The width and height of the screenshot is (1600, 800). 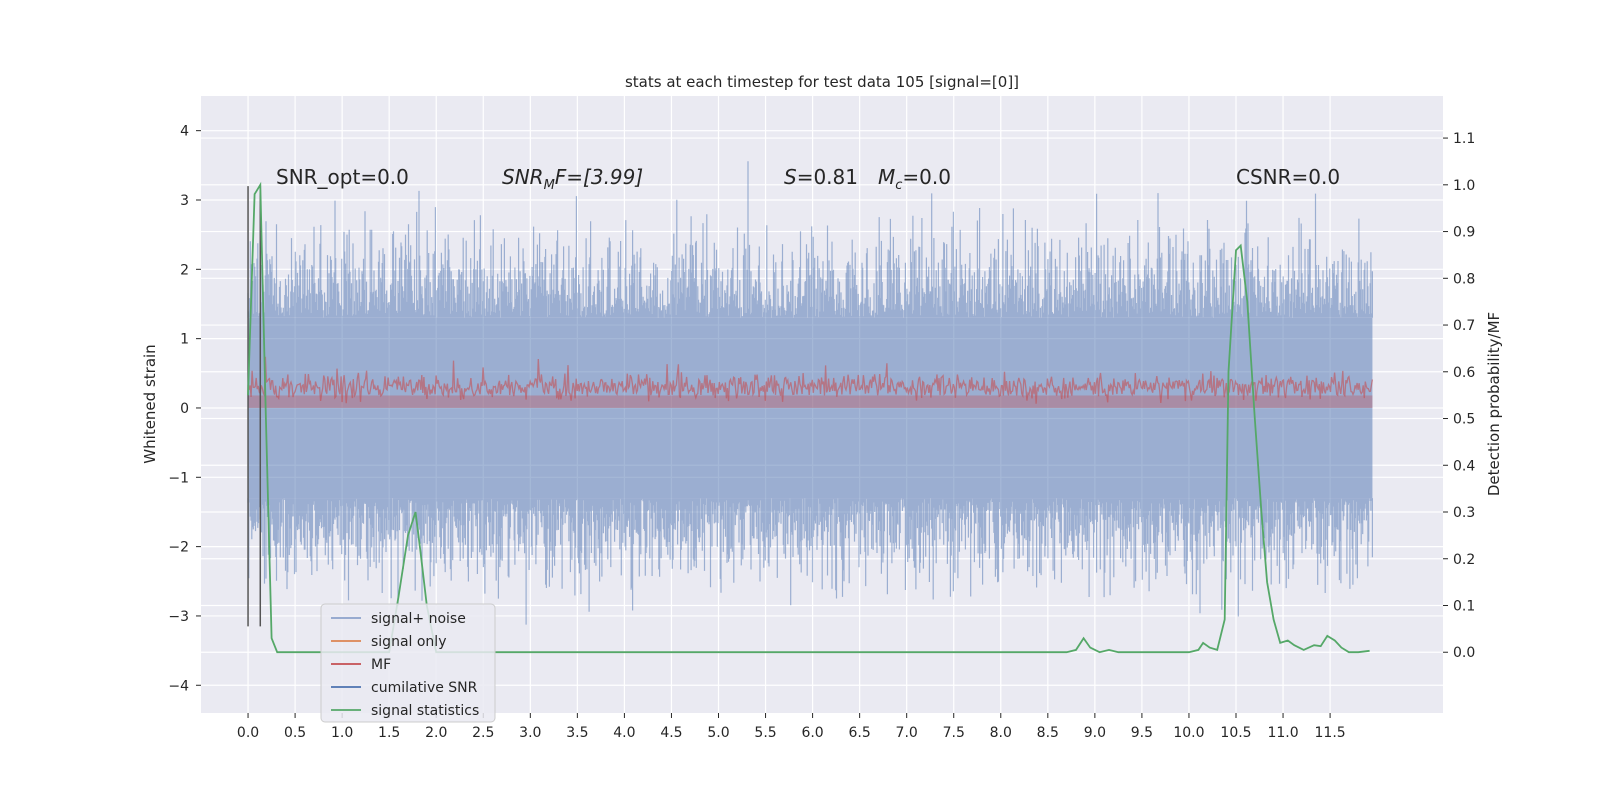 What do you see at coordinates (178, 548) in the screenshot?
I see `y-tick-label: −2` at bounding box center [178, 548].